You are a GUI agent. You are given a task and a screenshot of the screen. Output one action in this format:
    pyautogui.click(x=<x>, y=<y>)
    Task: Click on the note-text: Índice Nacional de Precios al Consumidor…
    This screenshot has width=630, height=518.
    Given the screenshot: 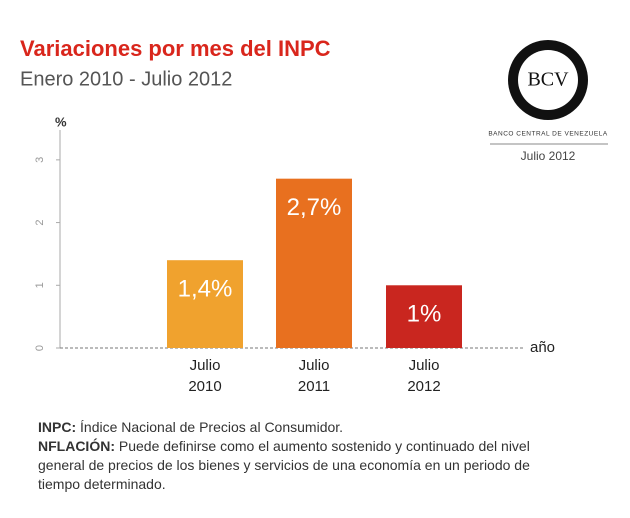 What is the action you would take?
    pyautogui.click(x=212, y=427)
    